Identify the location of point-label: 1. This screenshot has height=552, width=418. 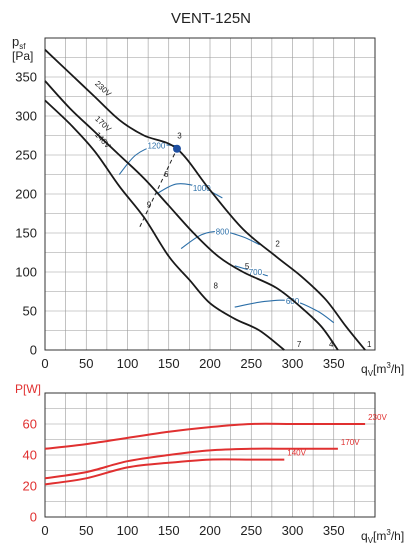
(369, 344).